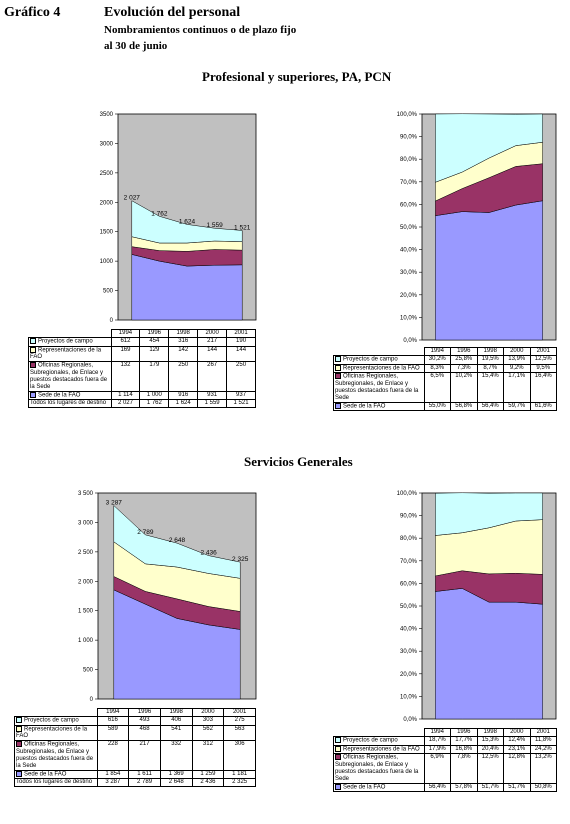 This screenshot has width=570, height=824. What do you see at coordinates (107, 233) in the screenshot?
I see `y-tick-label: 1500` at bounding box center [107, 233].